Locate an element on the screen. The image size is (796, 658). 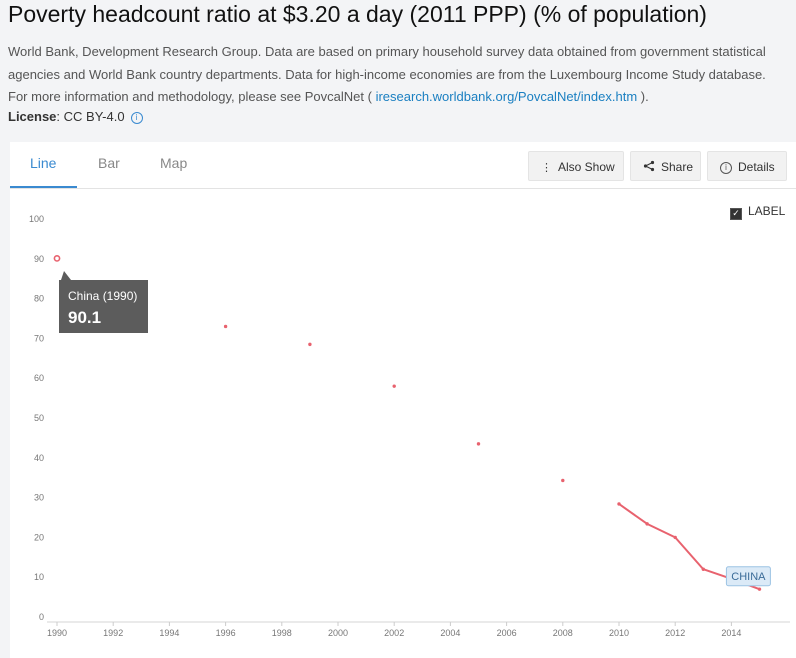
series-label-text: CHINA is located at coordinates (748, 577).